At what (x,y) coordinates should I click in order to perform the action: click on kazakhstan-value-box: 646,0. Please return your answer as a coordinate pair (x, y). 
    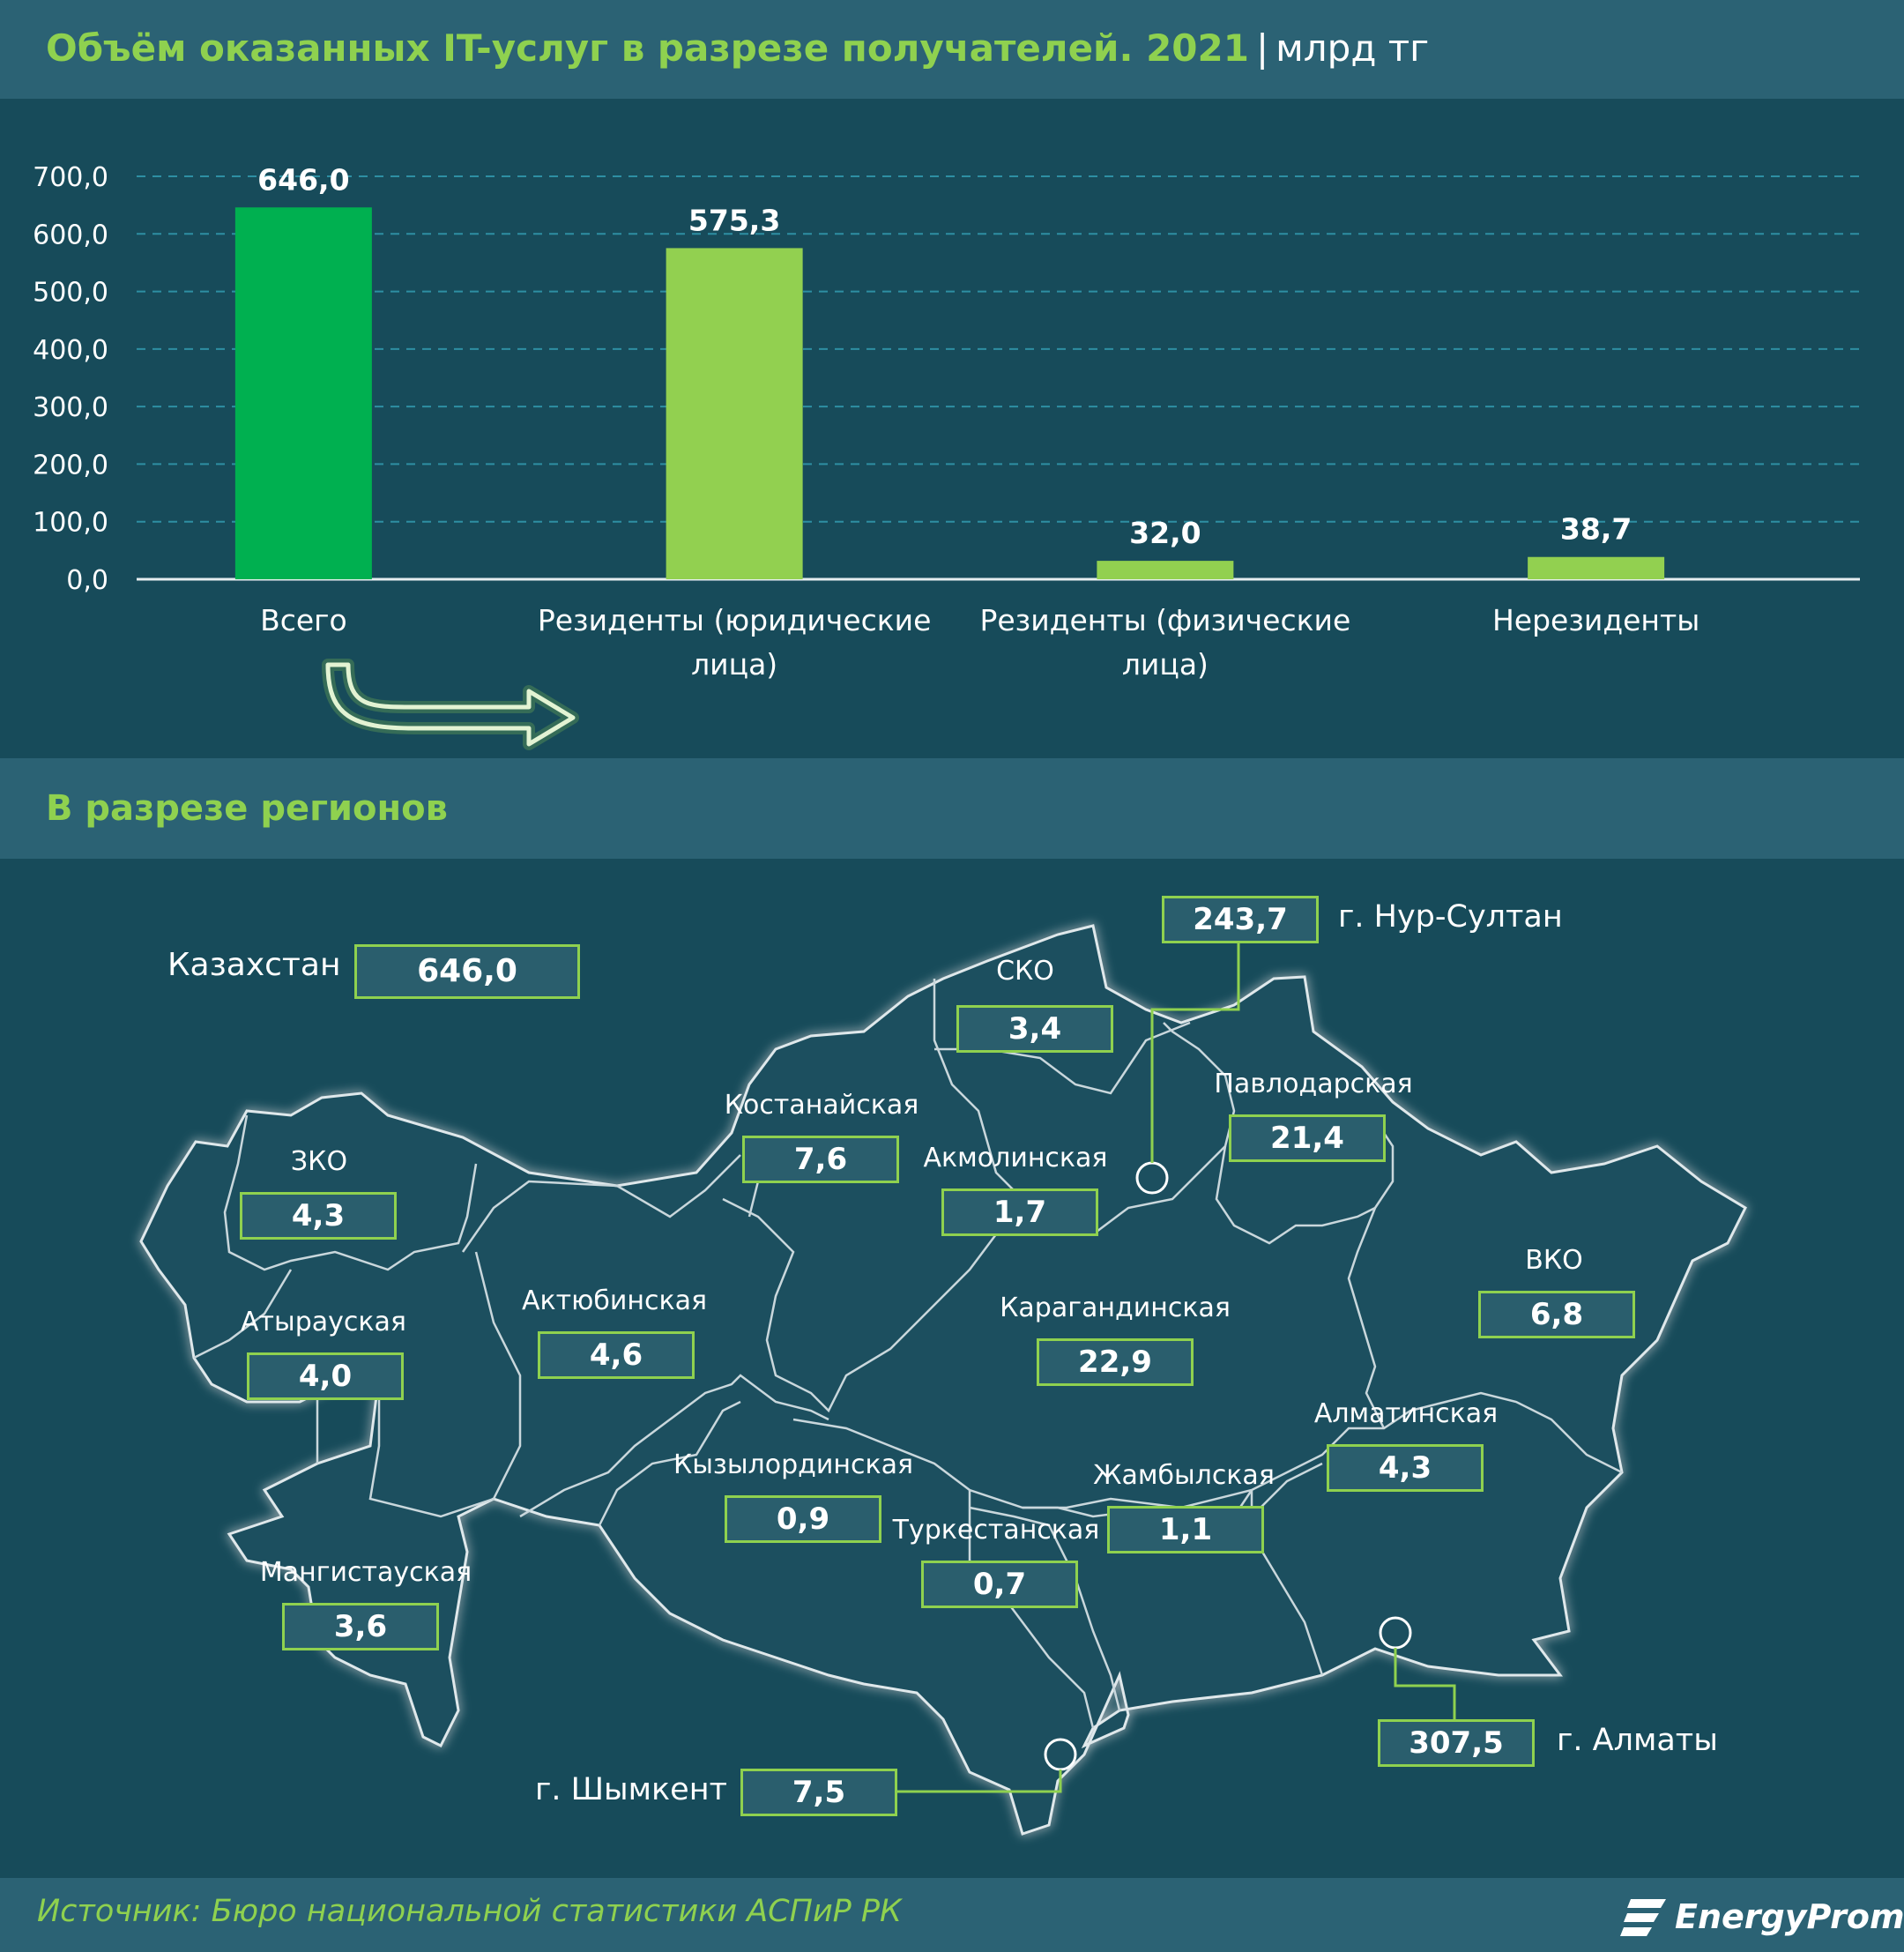
    Looking at the image, I should click on (467, 971).